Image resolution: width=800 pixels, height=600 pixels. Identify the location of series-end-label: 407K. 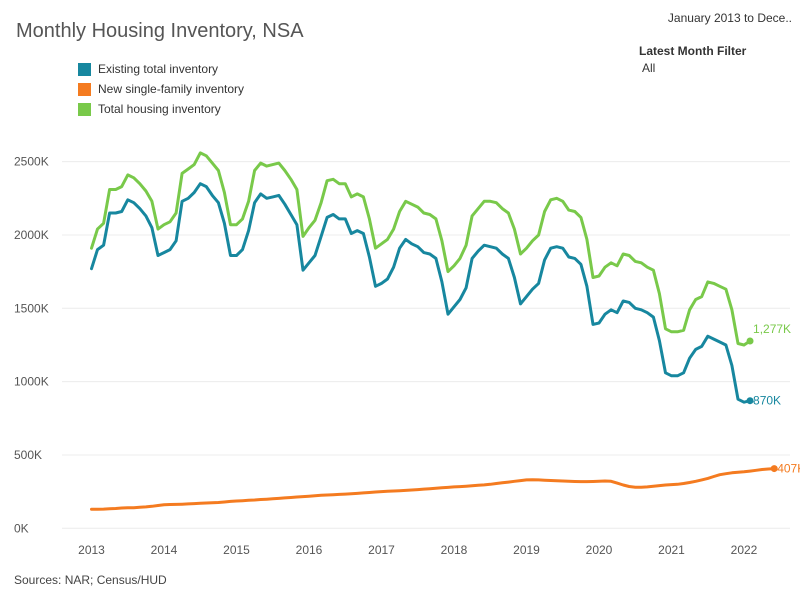
(788, 469).